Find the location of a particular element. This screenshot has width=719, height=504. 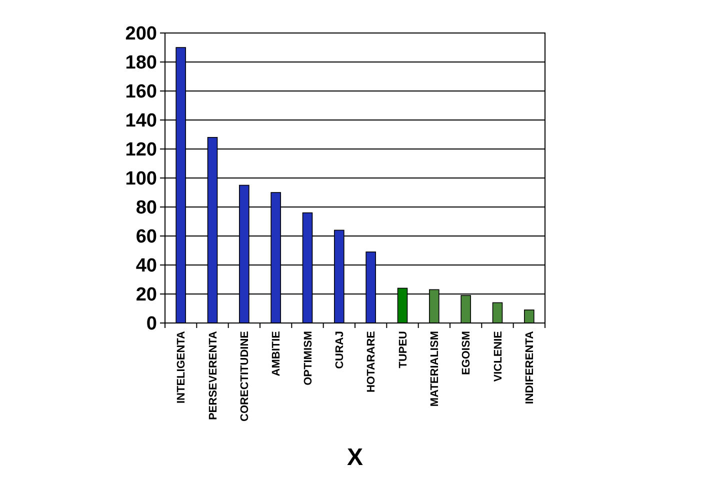

y-tick-label: 100 is located at coordinates (141, 179).